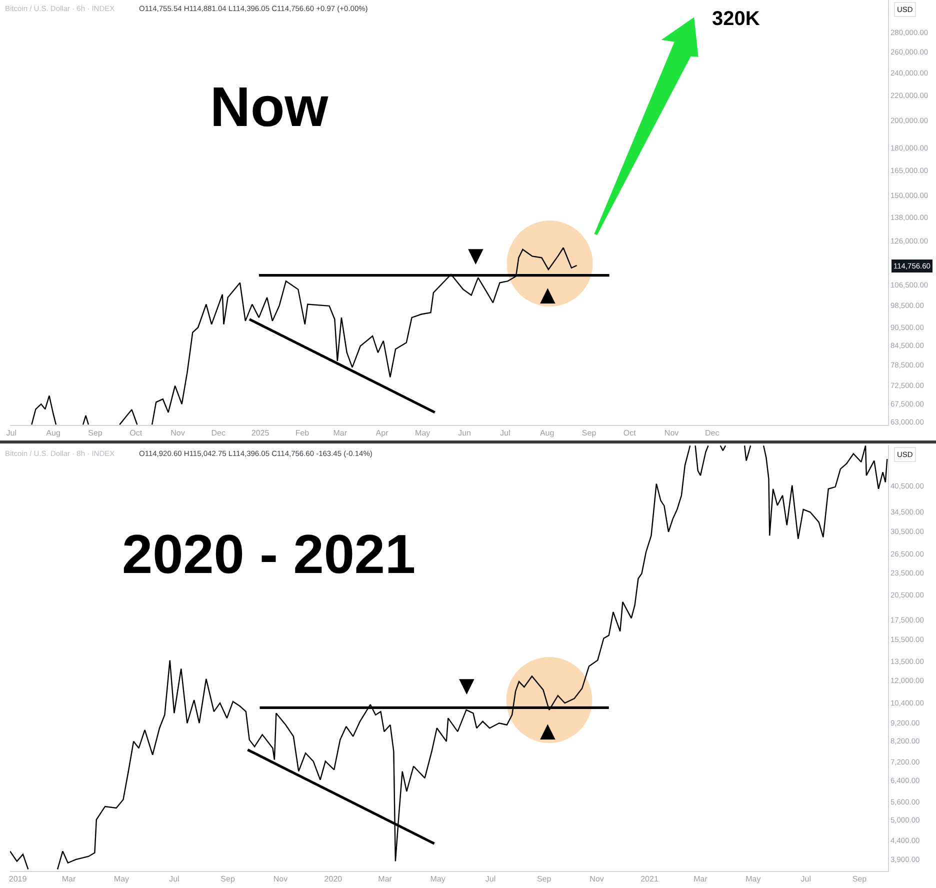 The width and height of the screenshot is (936, 888). What do you see at coordinates (260, 433) in the screenshot?
I see `x-tick-label: 2025` at bounding box center [260, 433].